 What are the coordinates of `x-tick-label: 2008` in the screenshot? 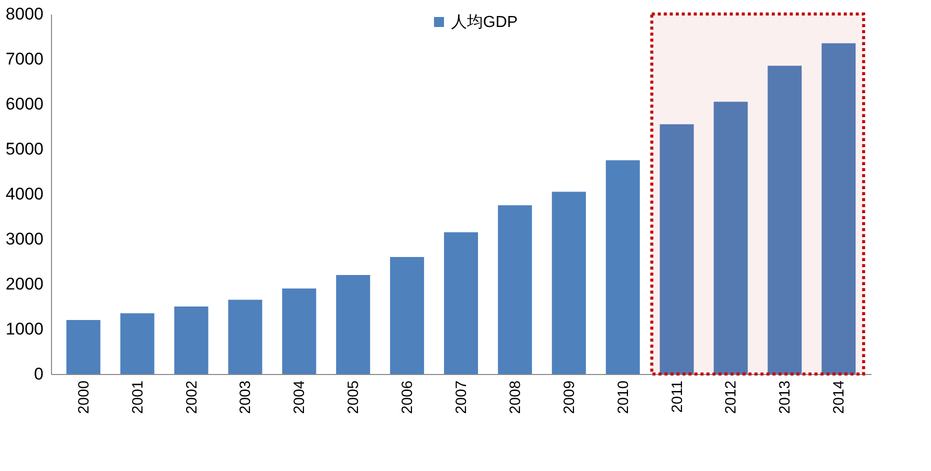 It's located at (515, 397).